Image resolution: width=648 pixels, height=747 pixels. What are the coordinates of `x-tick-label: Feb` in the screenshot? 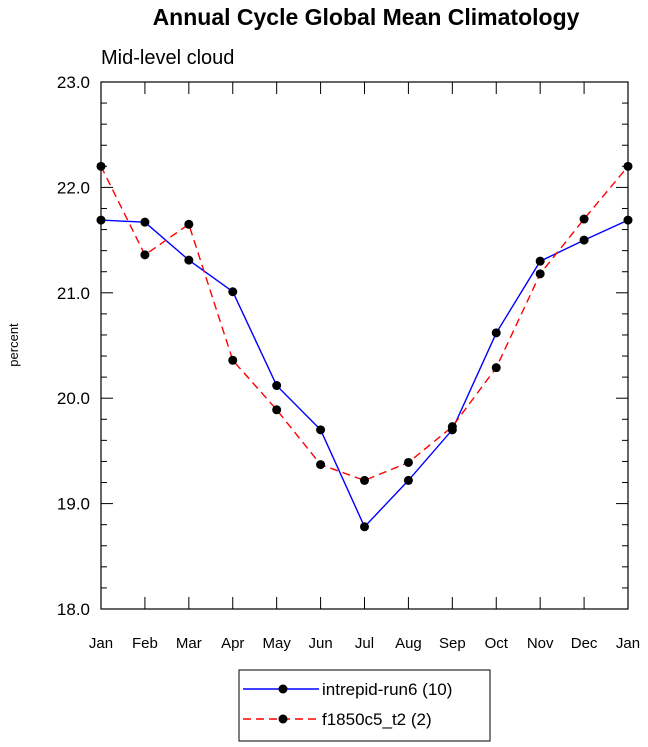 It's located at (145, 643).